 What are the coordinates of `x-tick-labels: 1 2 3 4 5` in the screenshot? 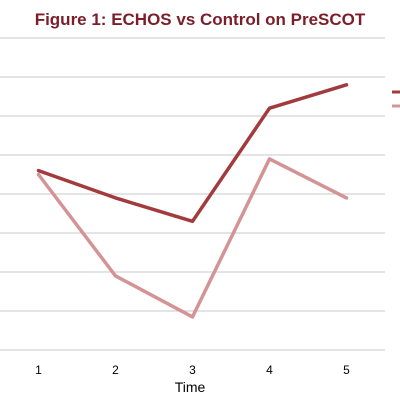 It's located at (192, 370).